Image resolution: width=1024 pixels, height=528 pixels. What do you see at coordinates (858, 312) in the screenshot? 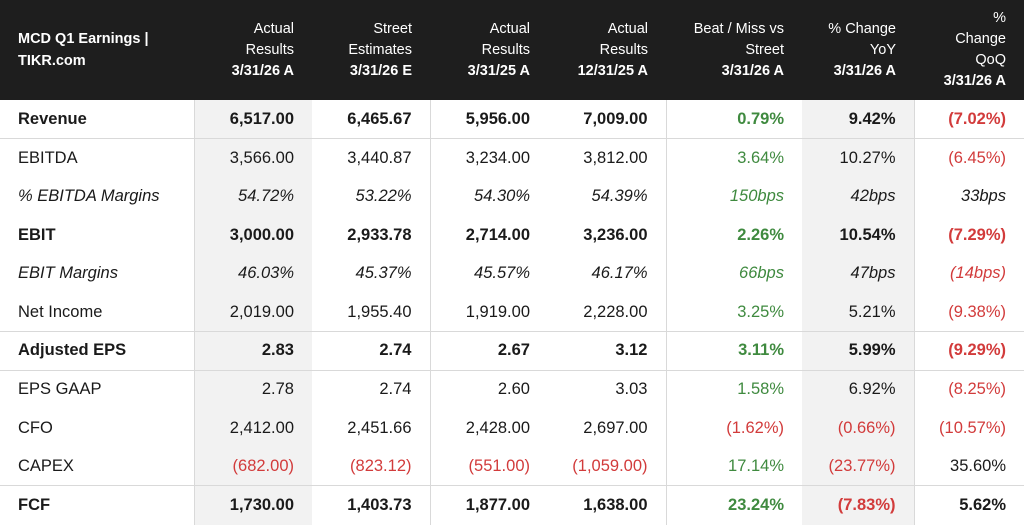
I see `value-cell: 5.21%` at bounding box center [858, 312].